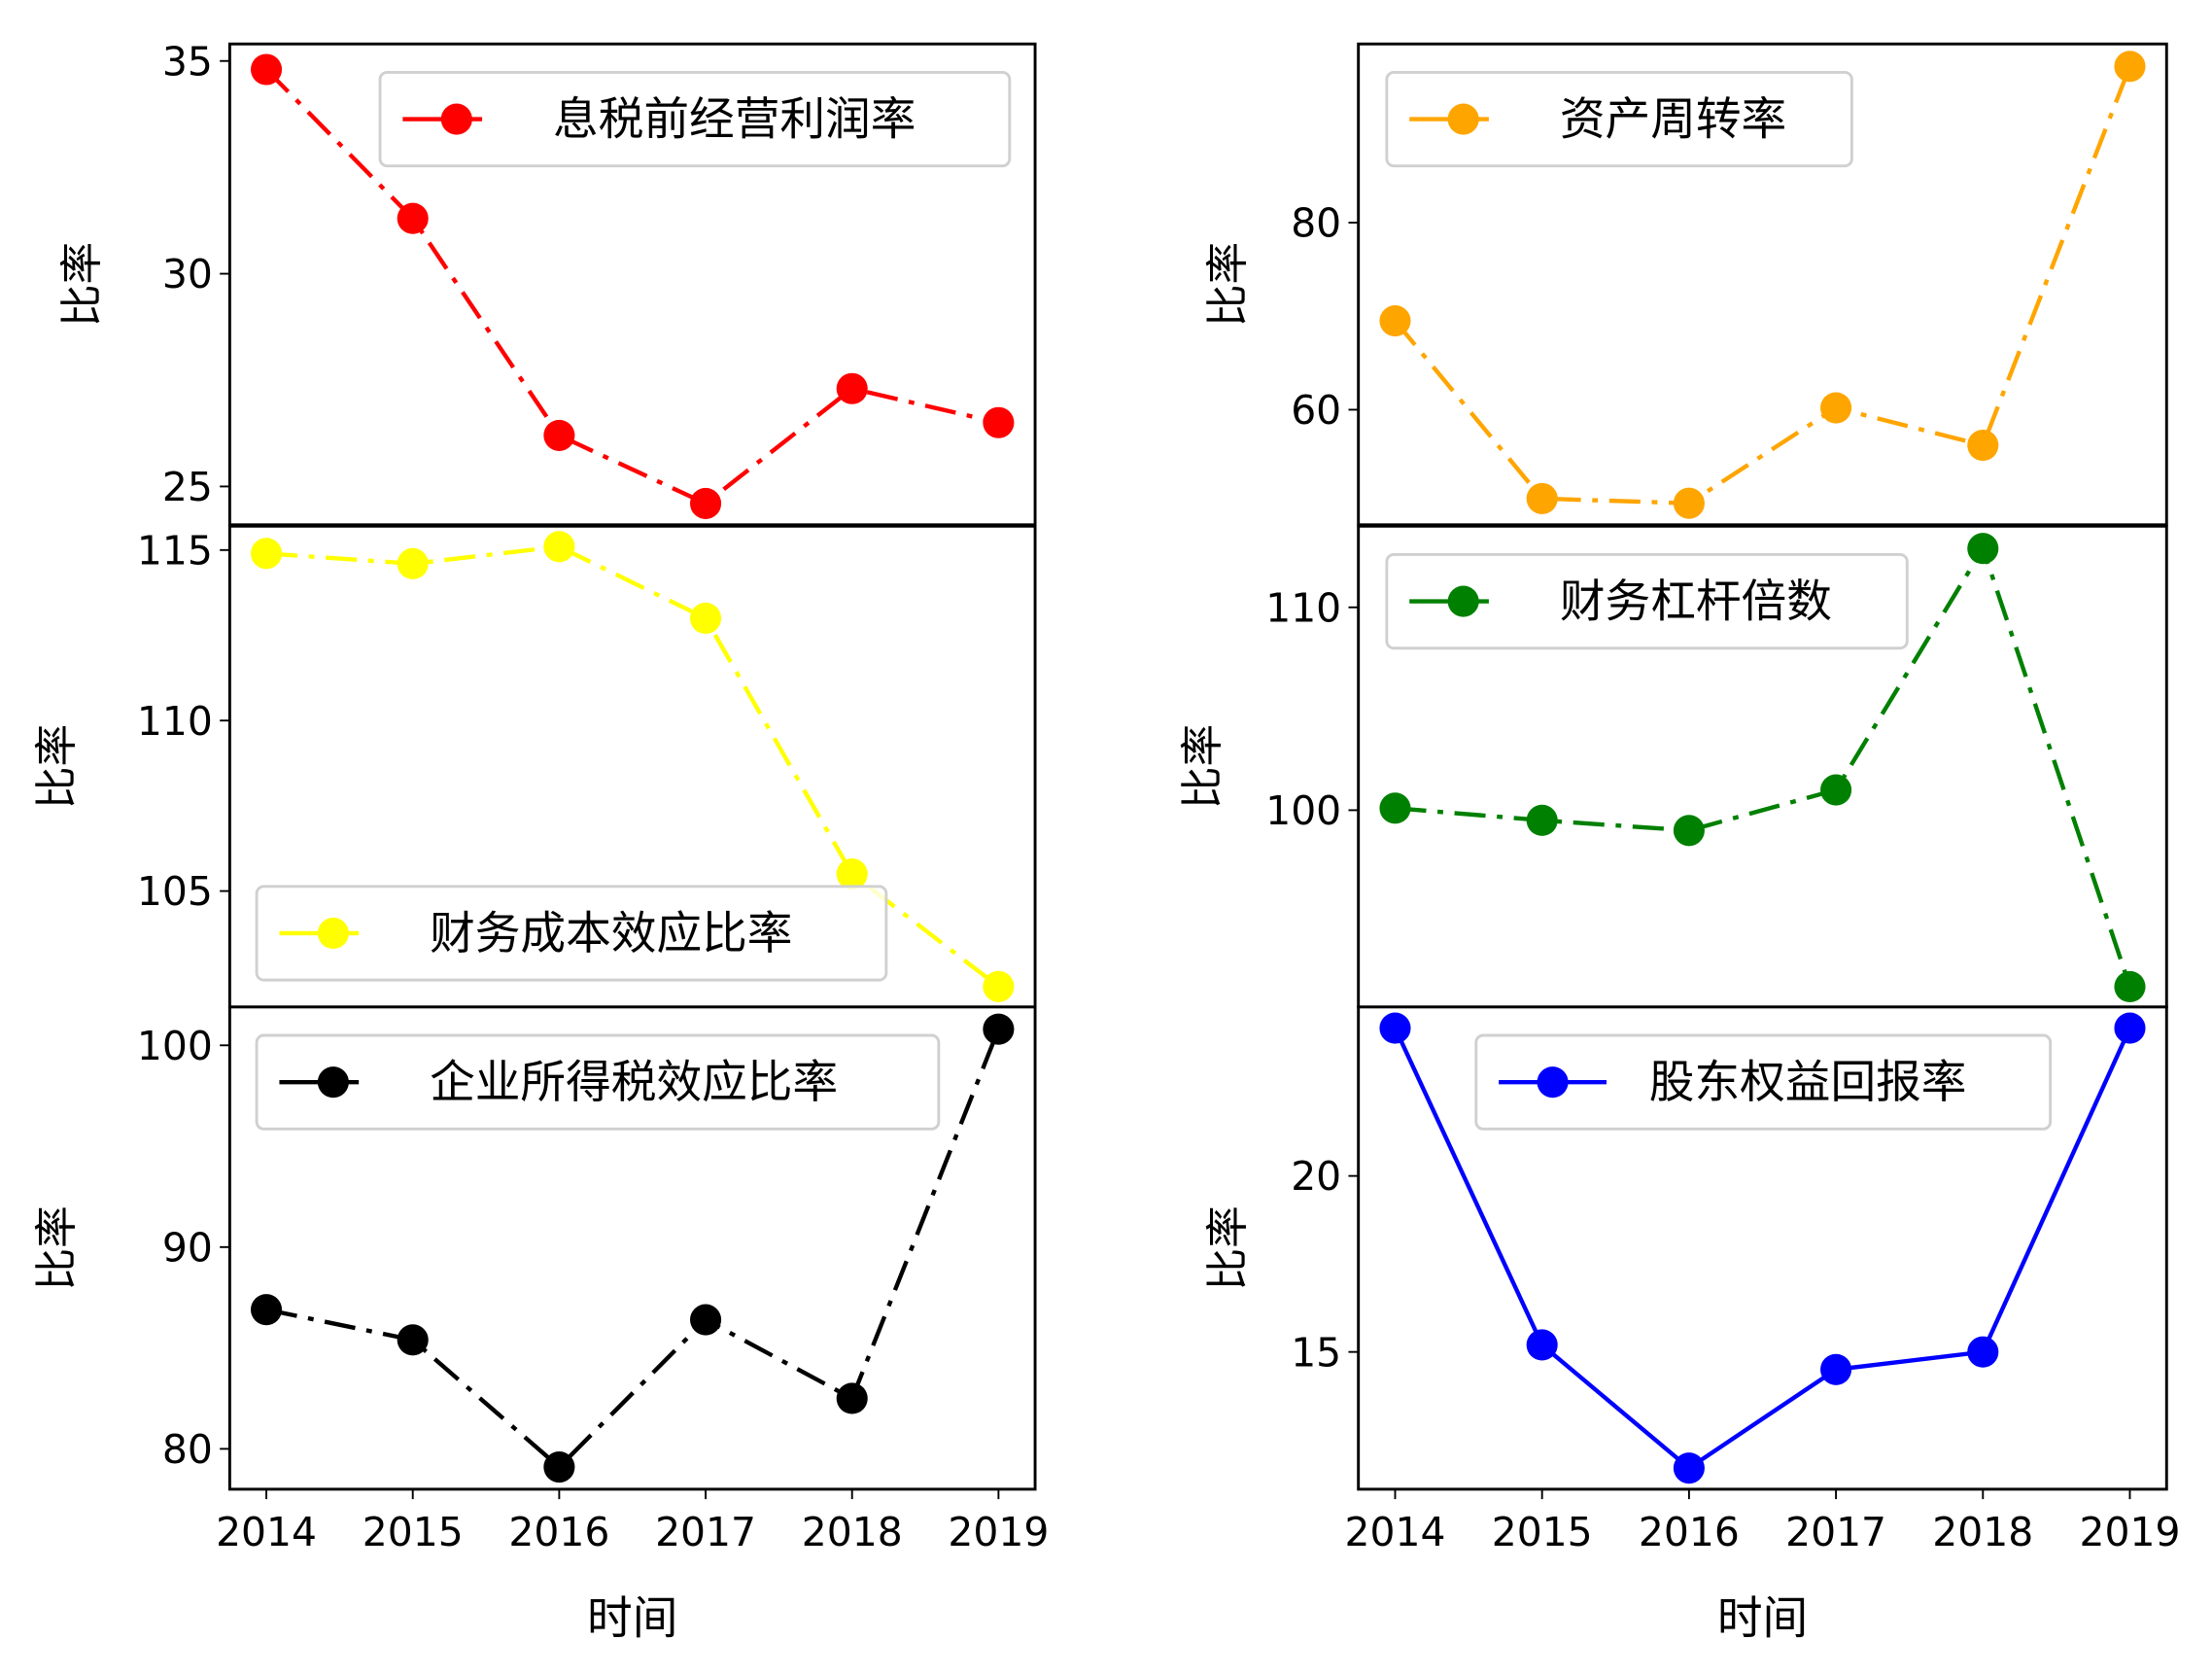  I want to click on y-tick-label: 20, so click(1316, 1176).